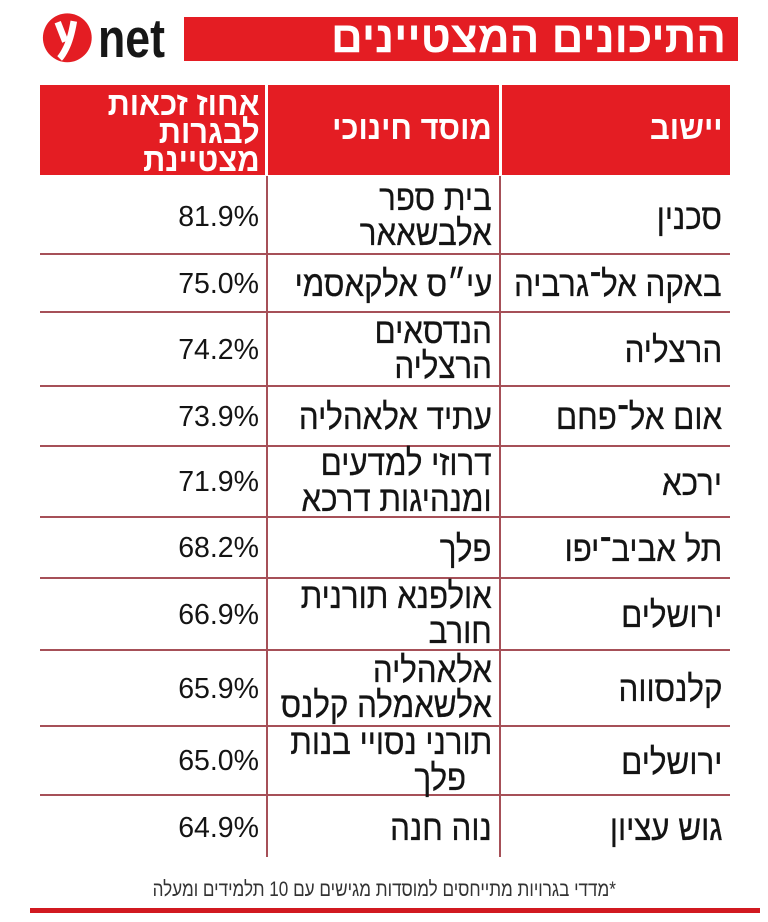  I want to click on svg-text: net, so click(131, 38).